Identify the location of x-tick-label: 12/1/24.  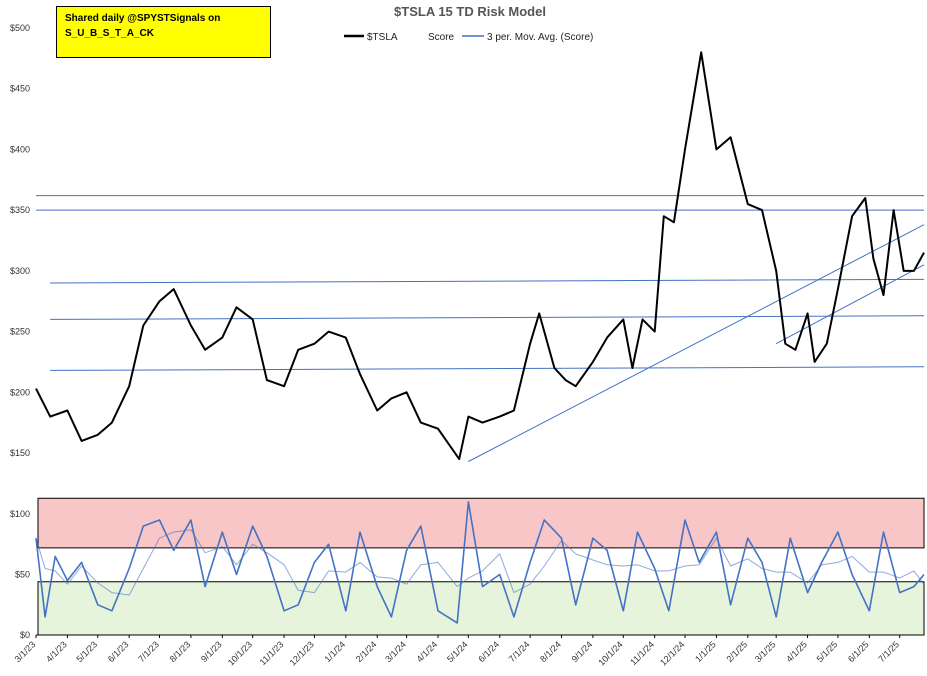
(672, 653).